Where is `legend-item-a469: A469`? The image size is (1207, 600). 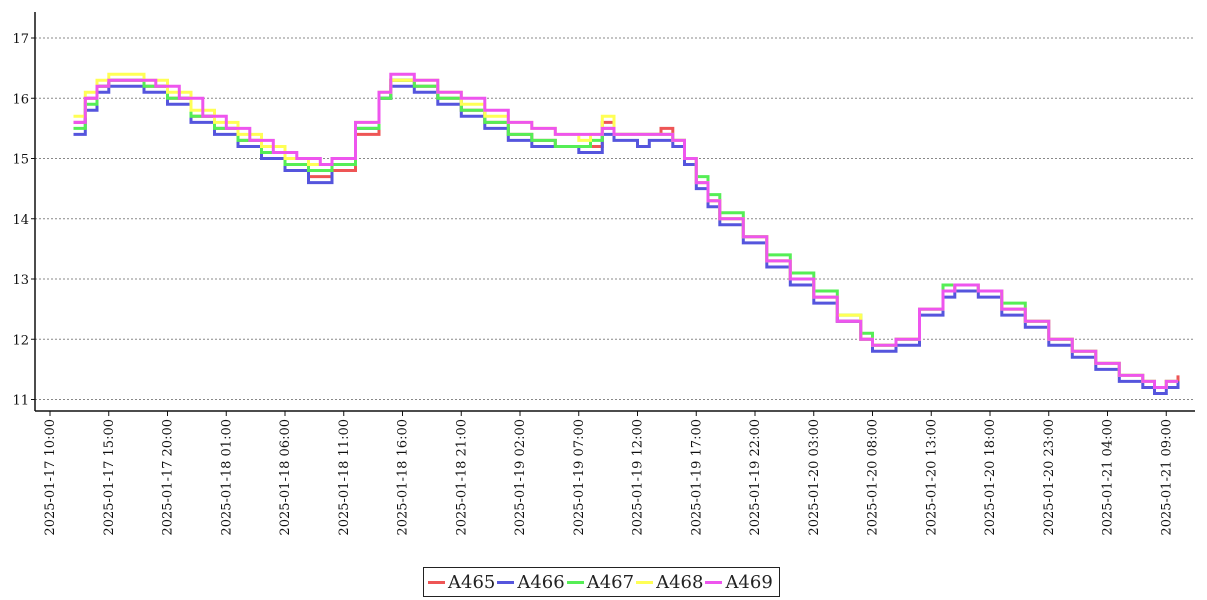 legend-item-a469: A469 is located at coordinates (739, 582).